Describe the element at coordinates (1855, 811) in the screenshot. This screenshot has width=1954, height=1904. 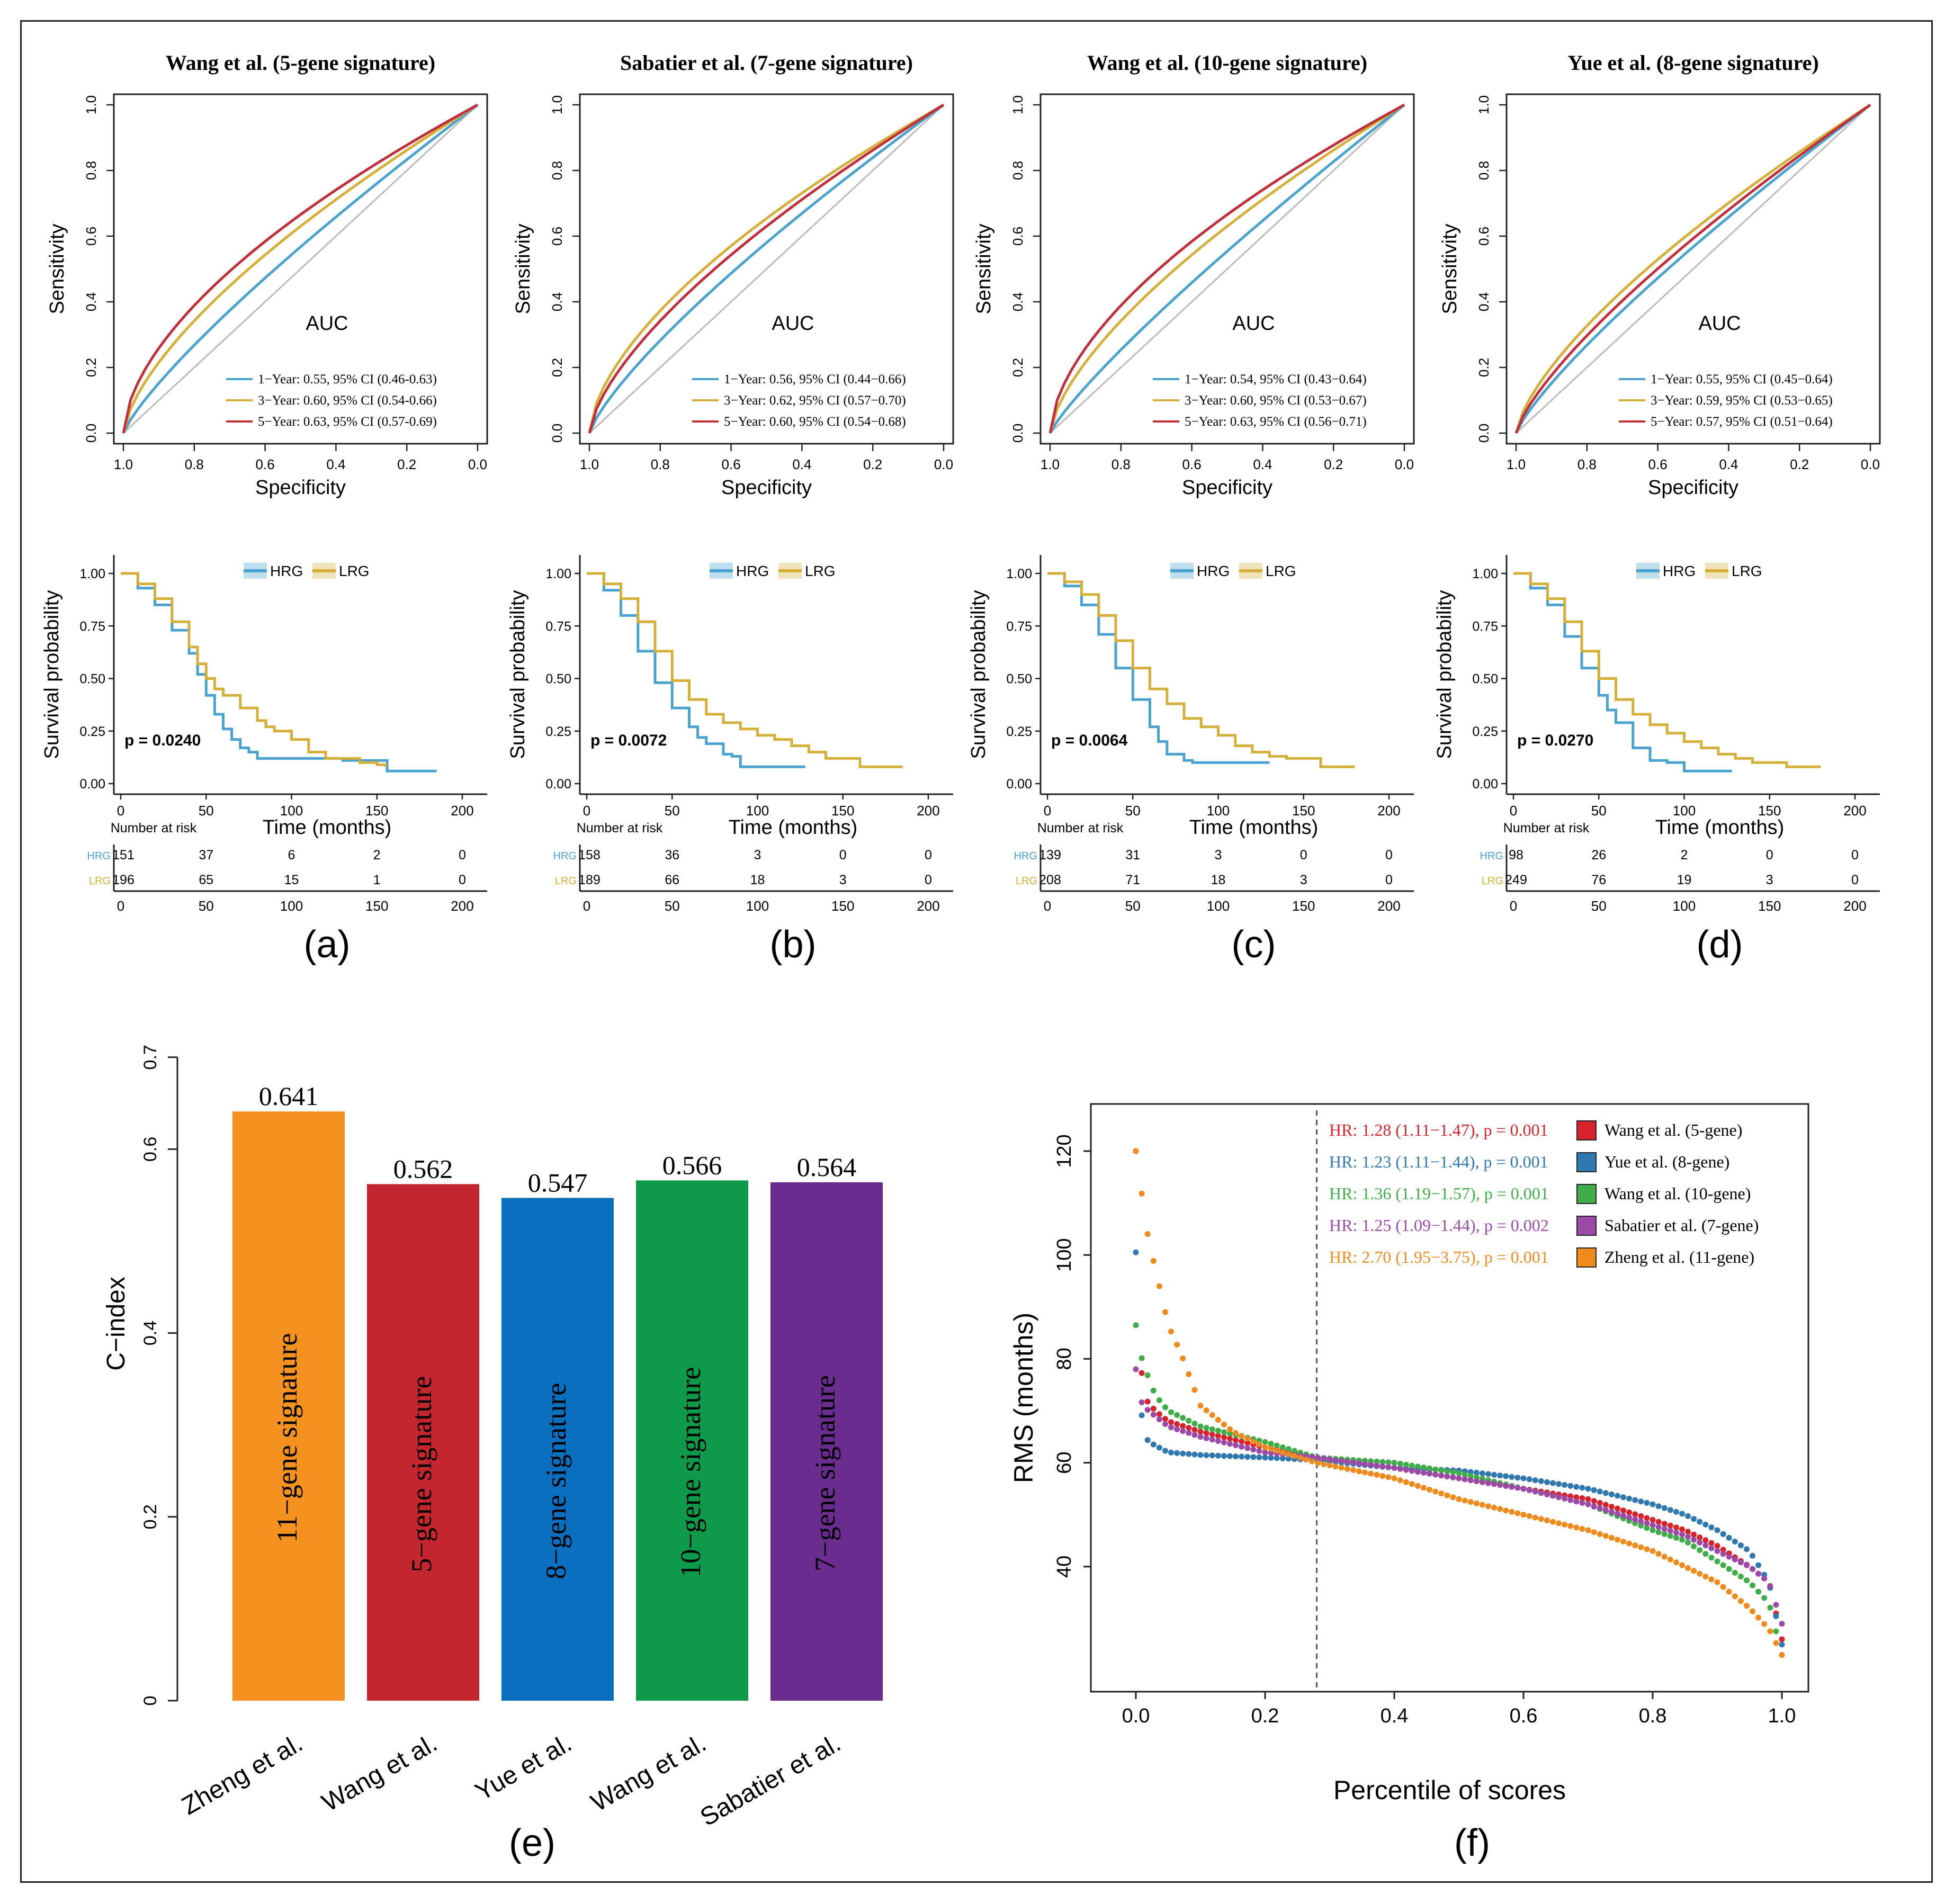
I see `x-tick-label: 200` at that location.